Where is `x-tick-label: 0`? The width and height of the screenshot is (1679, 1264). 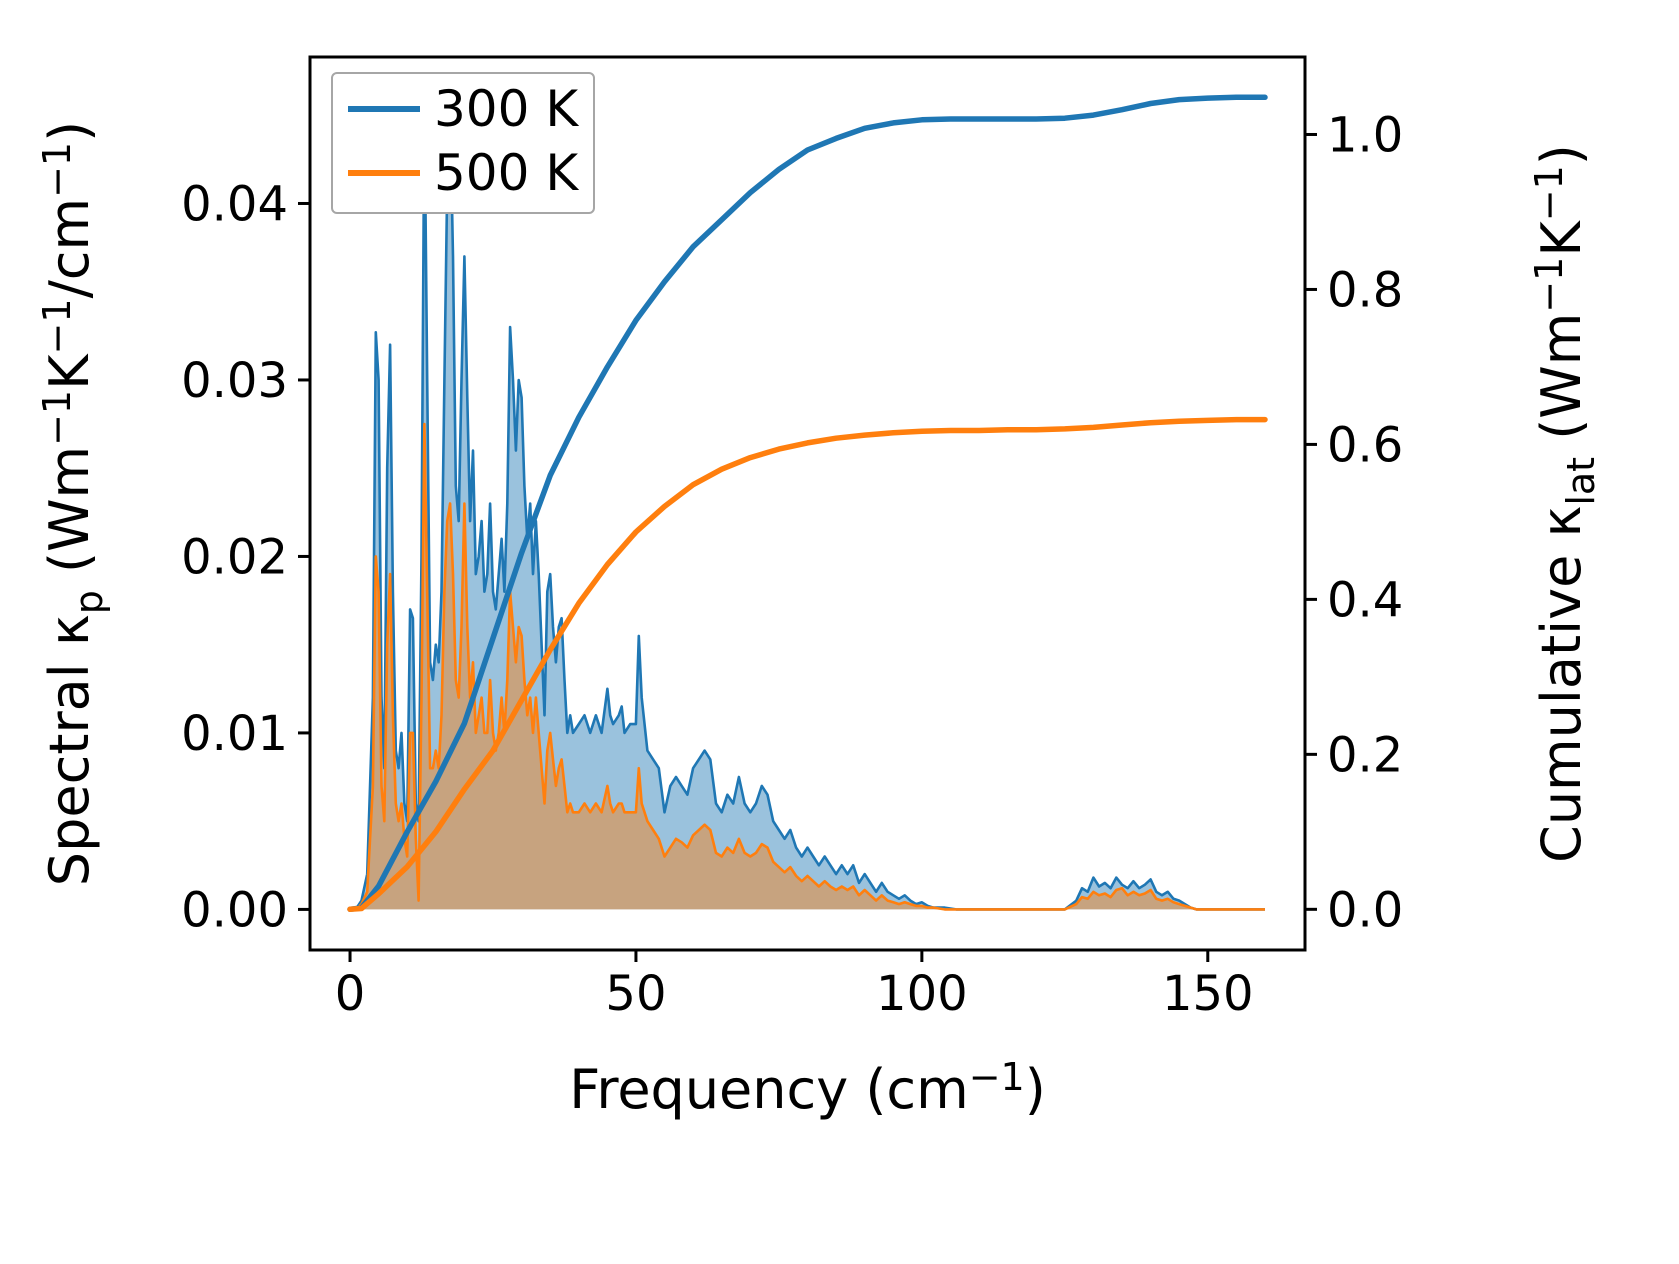
x-tick-label: 0 is located at coordinates (350, 994).